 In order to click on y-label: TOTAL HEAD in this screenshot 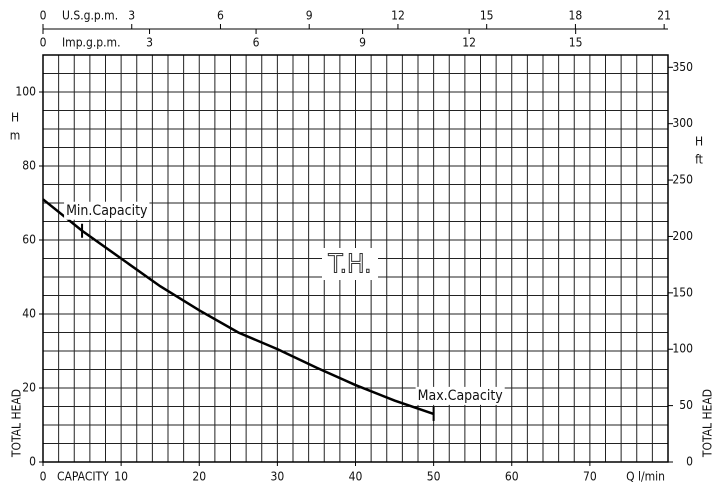, I will do `click(17, 423)`.